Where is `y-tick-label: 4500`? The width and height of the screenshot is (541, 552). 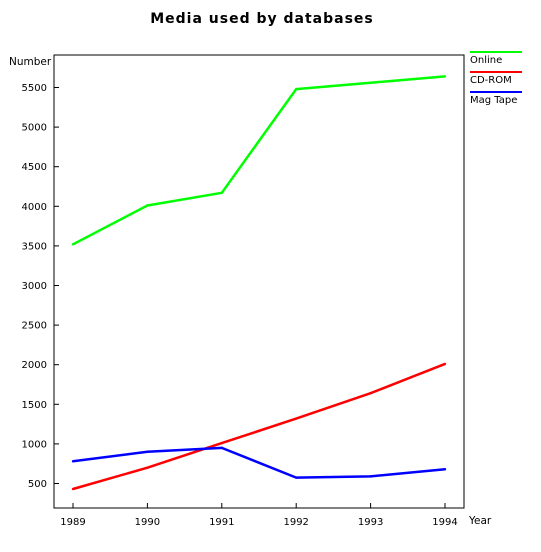
y-tick-label: 4500 is located at coordinates (34, 167).